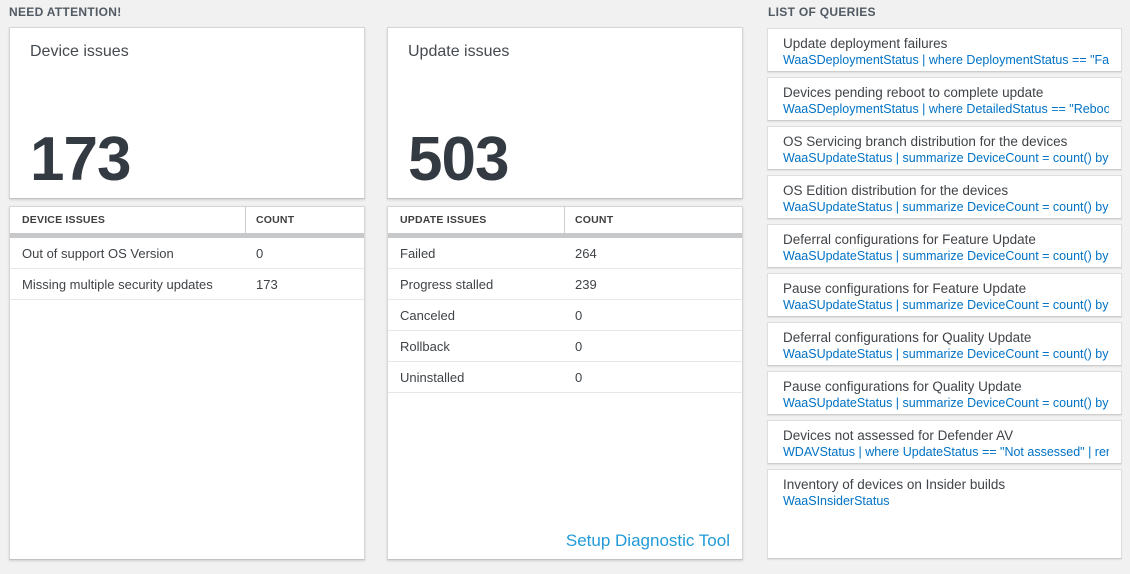 This screenshot has width=1130, height=574. Describe the element at coordinates (586, 253) in the screenshot. I see `row-count: 264` at that location.